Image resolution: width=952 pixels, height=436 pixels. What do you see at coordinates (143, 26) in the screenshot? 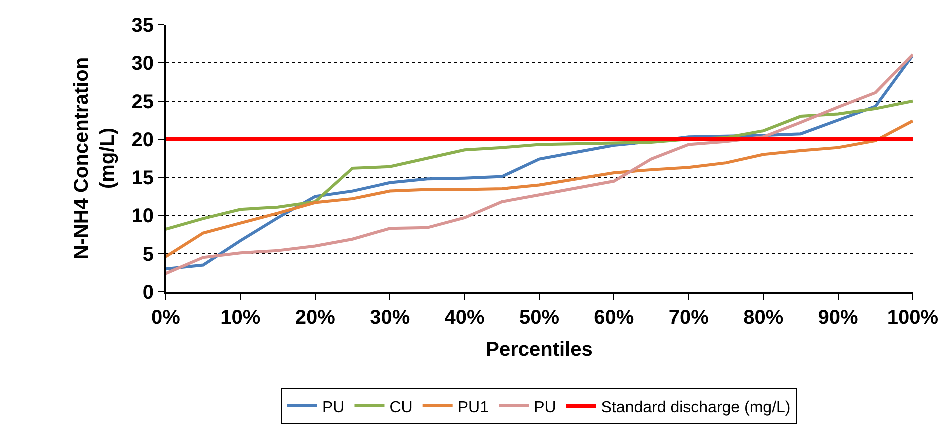
I see `y-tick-label: 35` at bounding box center [143, 26].